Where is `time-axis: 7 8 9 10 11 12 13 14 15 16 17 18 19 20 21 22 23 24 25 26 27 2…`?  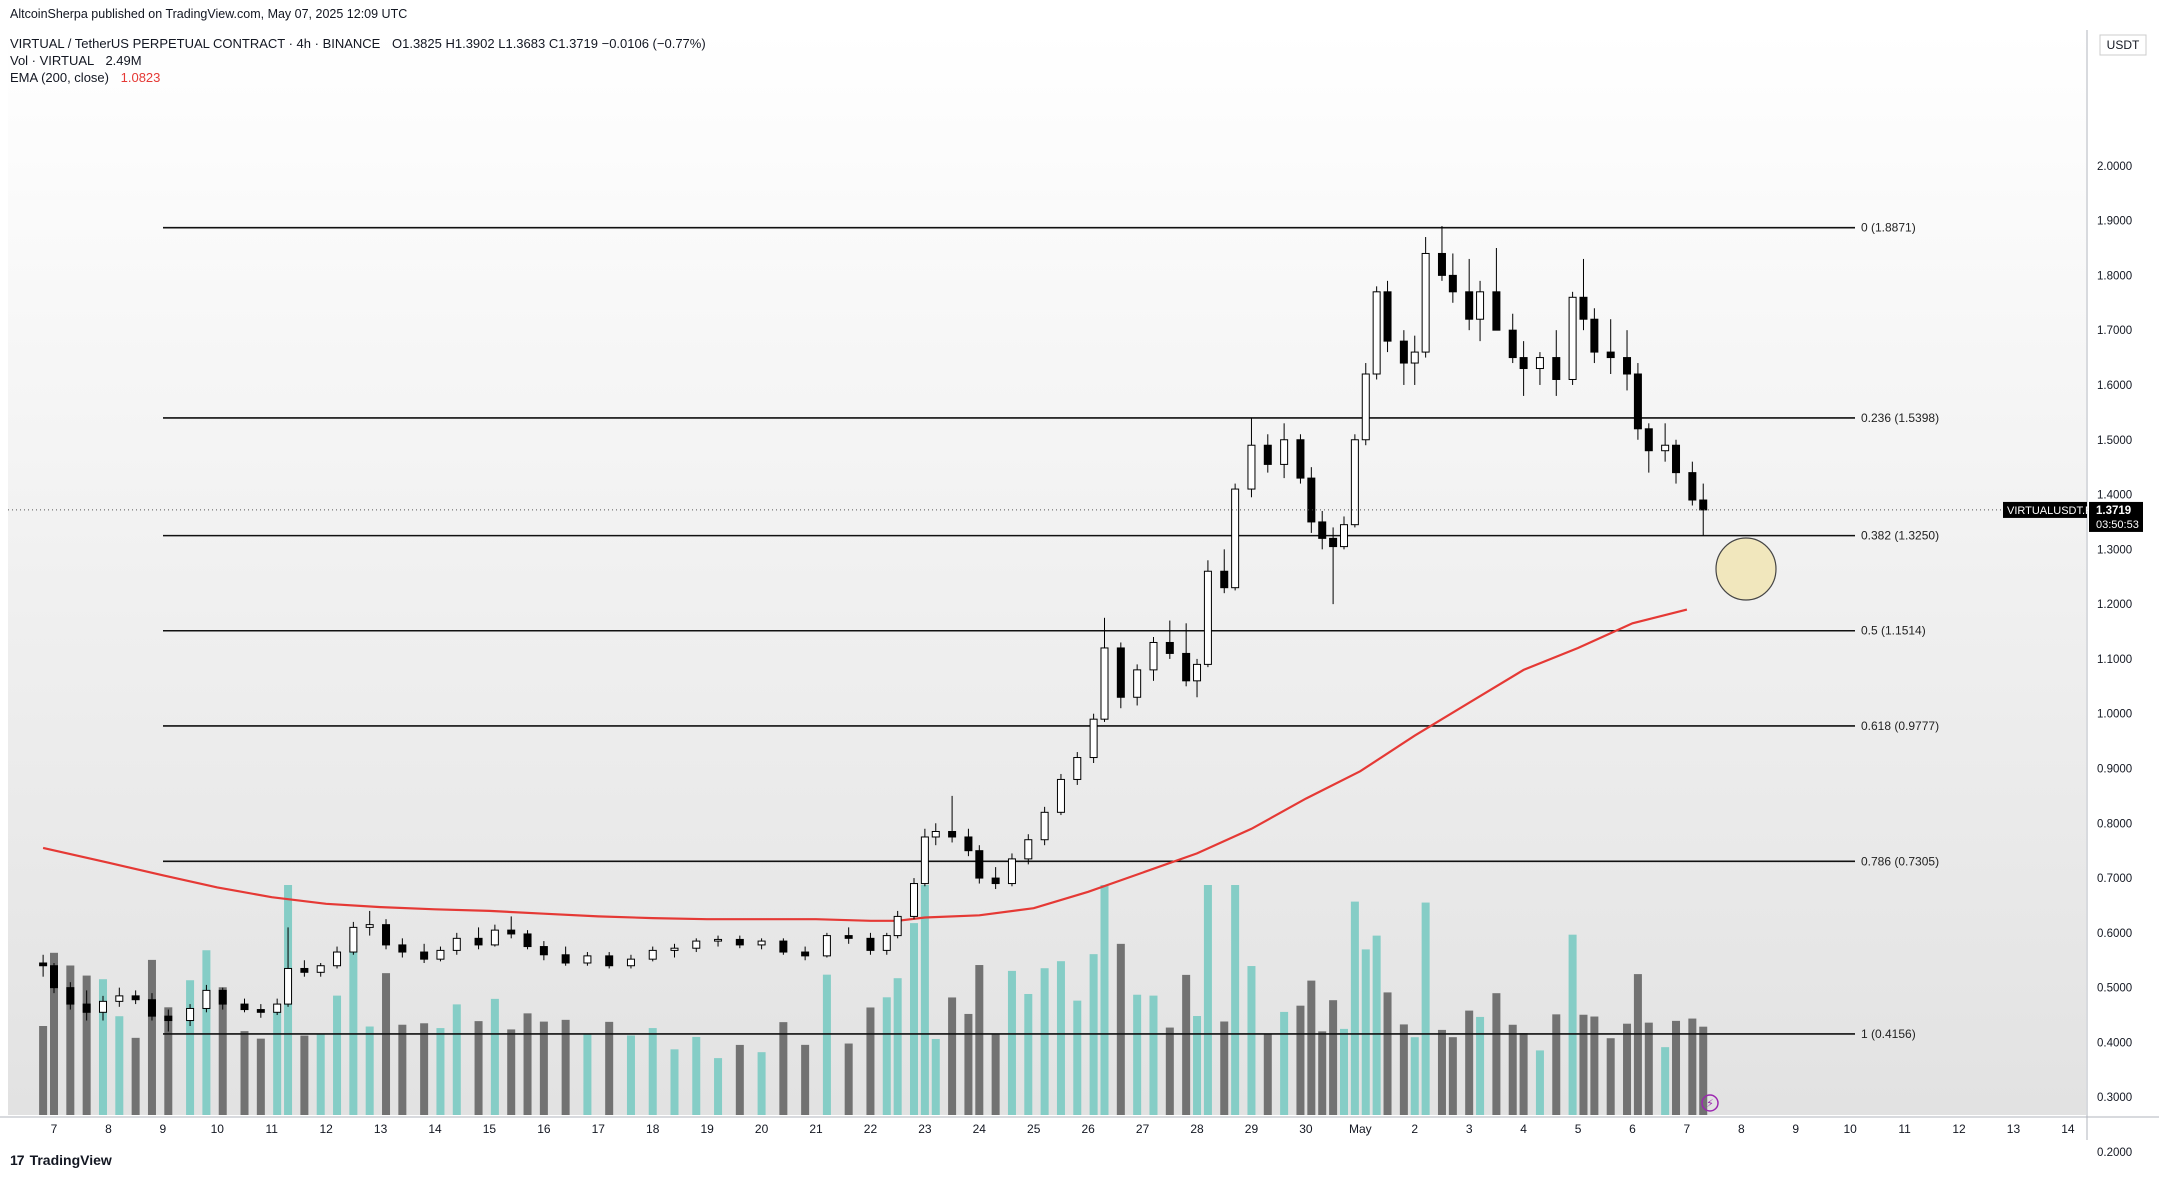 time-axis: 7 8 9 10 11 12 13 14 15 16 17 18 19 20 21 22 23 24 25 26 27 2… is located at coordinates (1079, 1126).